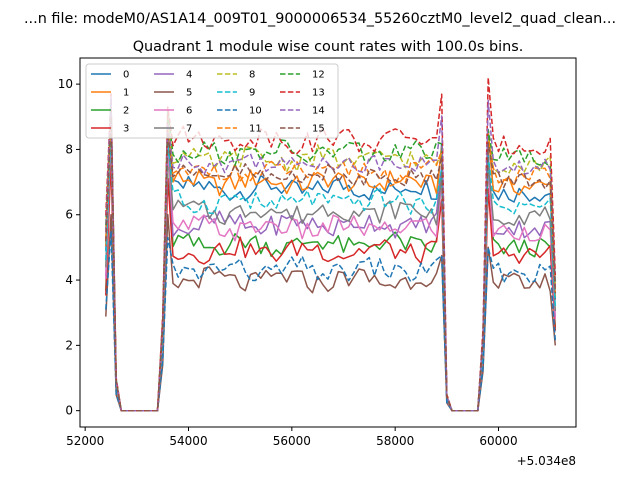  Describe the element at coordinates (126, 111) in the screenshot. I see `legend-entry: 2` at that location.